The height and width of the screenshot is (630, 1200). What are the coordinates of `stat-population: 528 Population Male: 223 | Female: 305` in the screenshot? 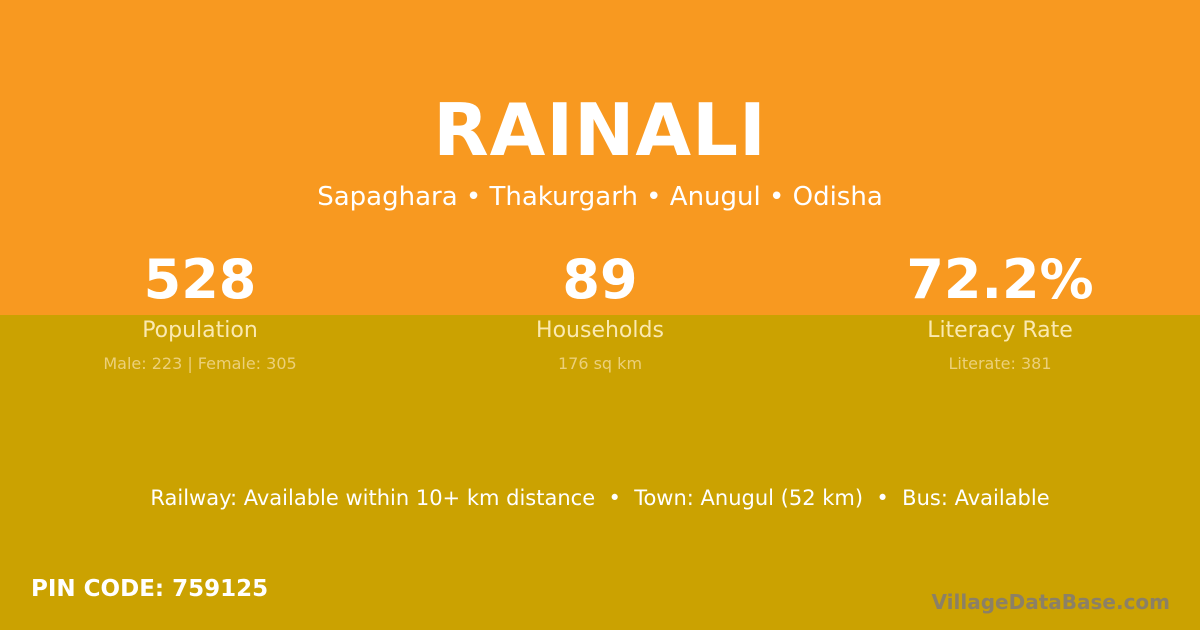 It's located at (200, 310).